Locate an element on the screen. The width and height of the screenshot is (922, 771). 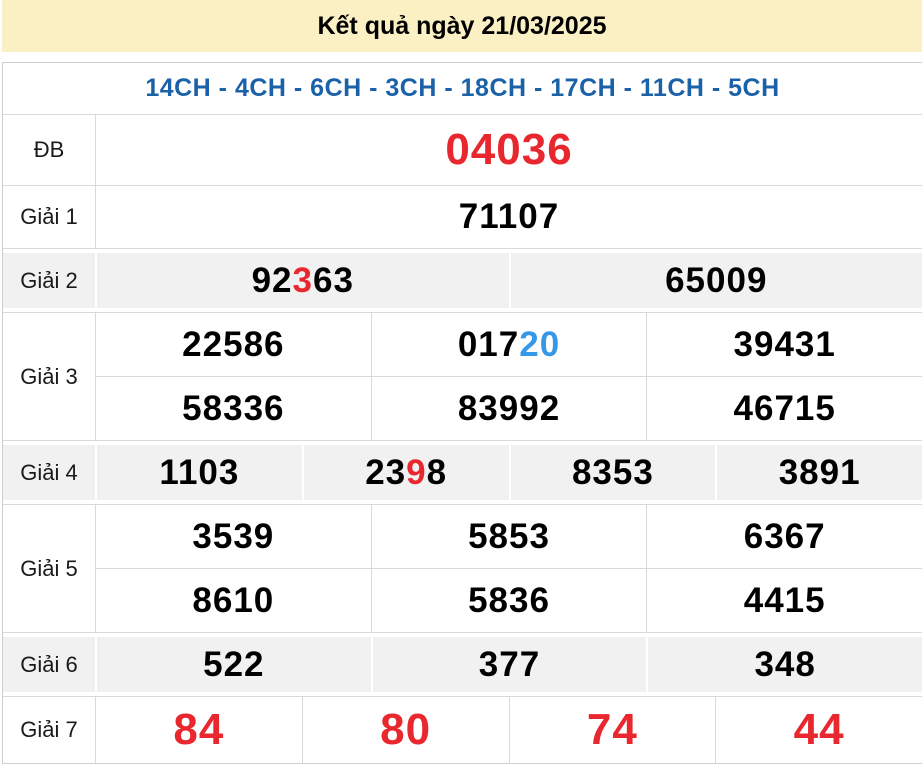
prize-values-area: 522 377 348 is located at coordinates (509, 664).